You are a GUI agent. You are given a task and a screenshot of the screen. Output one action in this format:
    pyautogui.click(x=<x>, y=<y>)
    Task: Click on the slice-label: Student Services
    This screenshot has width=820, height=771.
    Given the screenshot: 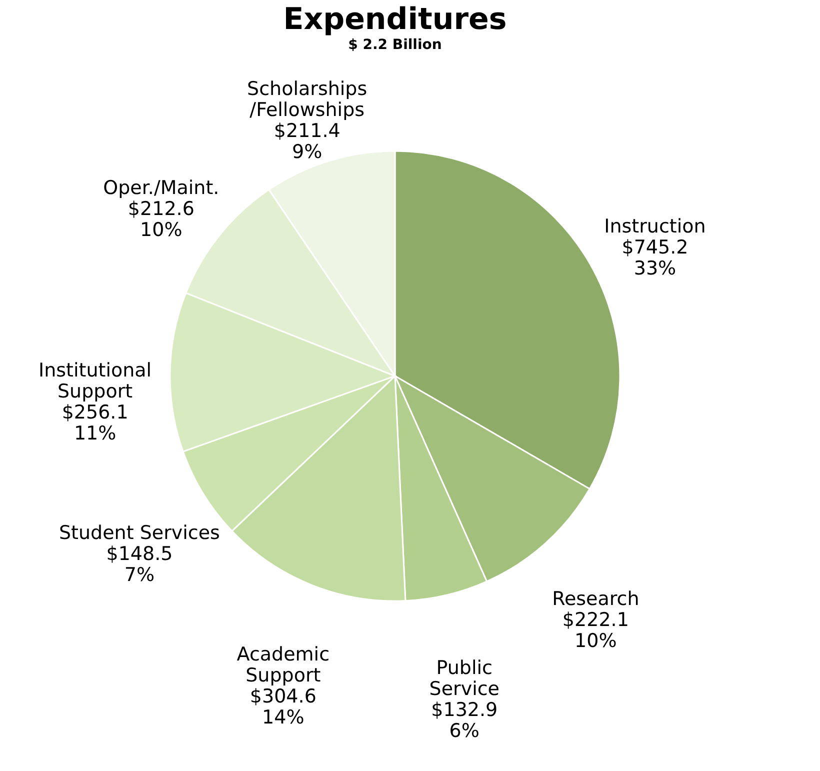 What is the action you would take?
    pyautogui.click(x=139, y=533)
    